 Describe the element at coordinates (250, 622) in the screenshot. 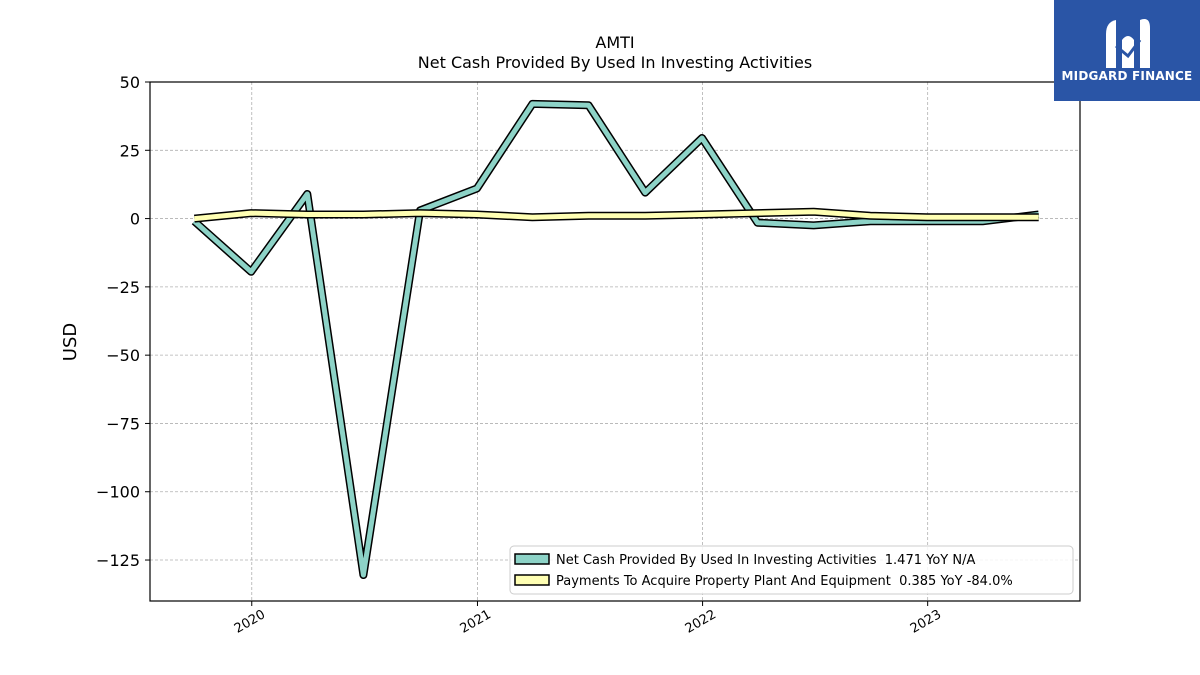

I see `x-tick-label: 2020` at that location.